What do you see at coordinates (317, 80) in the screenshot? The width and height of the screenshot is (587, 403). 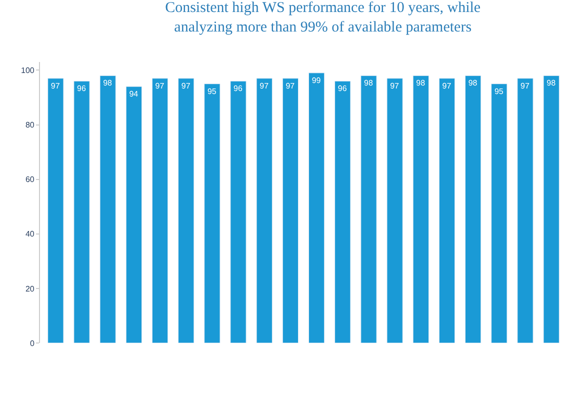 I see `data-label: 99` at bounding box center [317, 80].